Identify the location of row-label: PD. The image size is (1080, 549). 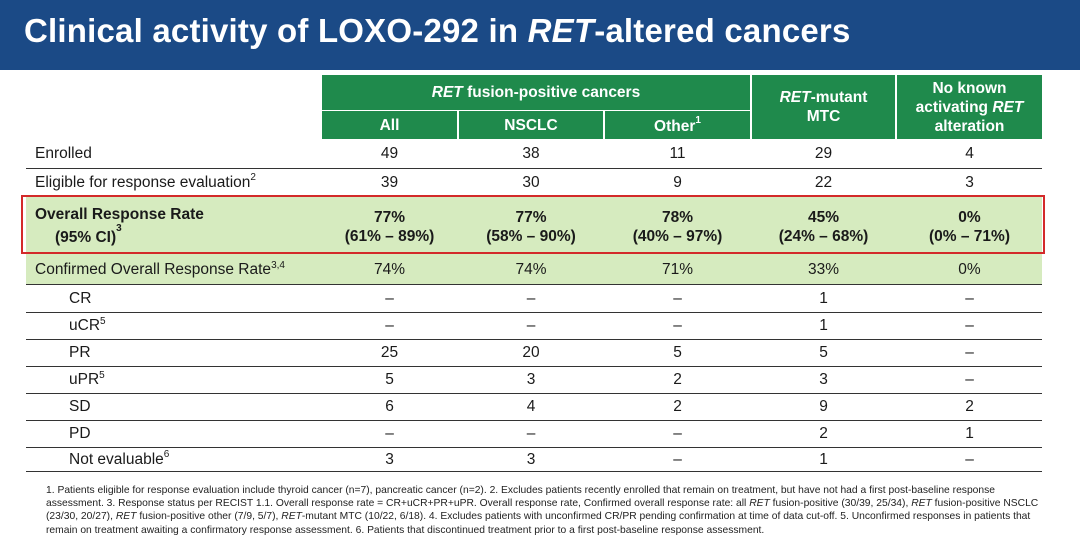
(80, 433).